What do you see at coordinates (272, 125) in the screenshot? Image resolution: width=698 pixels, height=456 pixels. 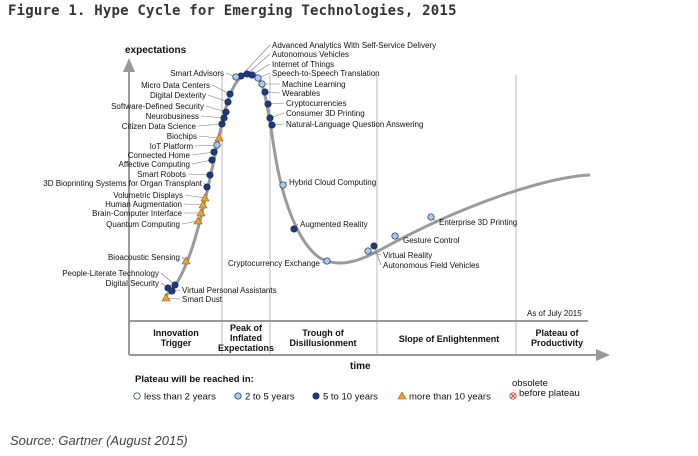 I see `marker-natural-language-question-answering` at bounding box center [272, 125].